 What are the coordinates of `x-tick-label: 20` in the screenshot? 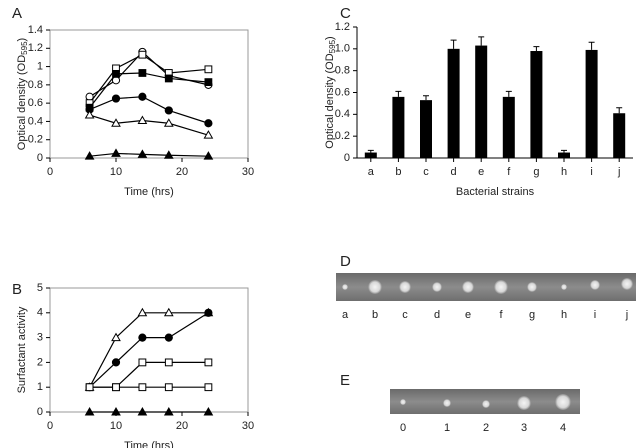 It's located at (182, 426).